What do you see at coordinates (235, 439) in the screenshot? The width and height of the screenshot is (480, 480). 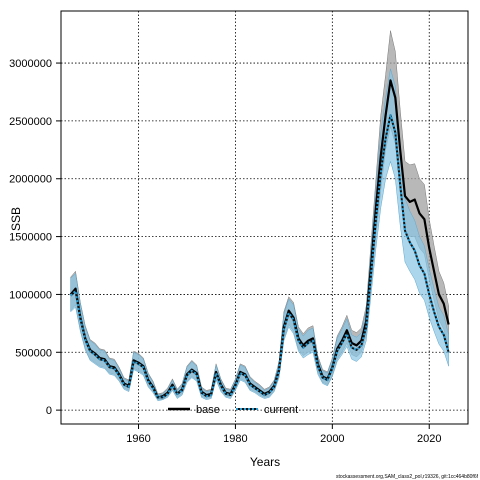 I see `x-tick-label: 1980` at bounding box center [235, 439].